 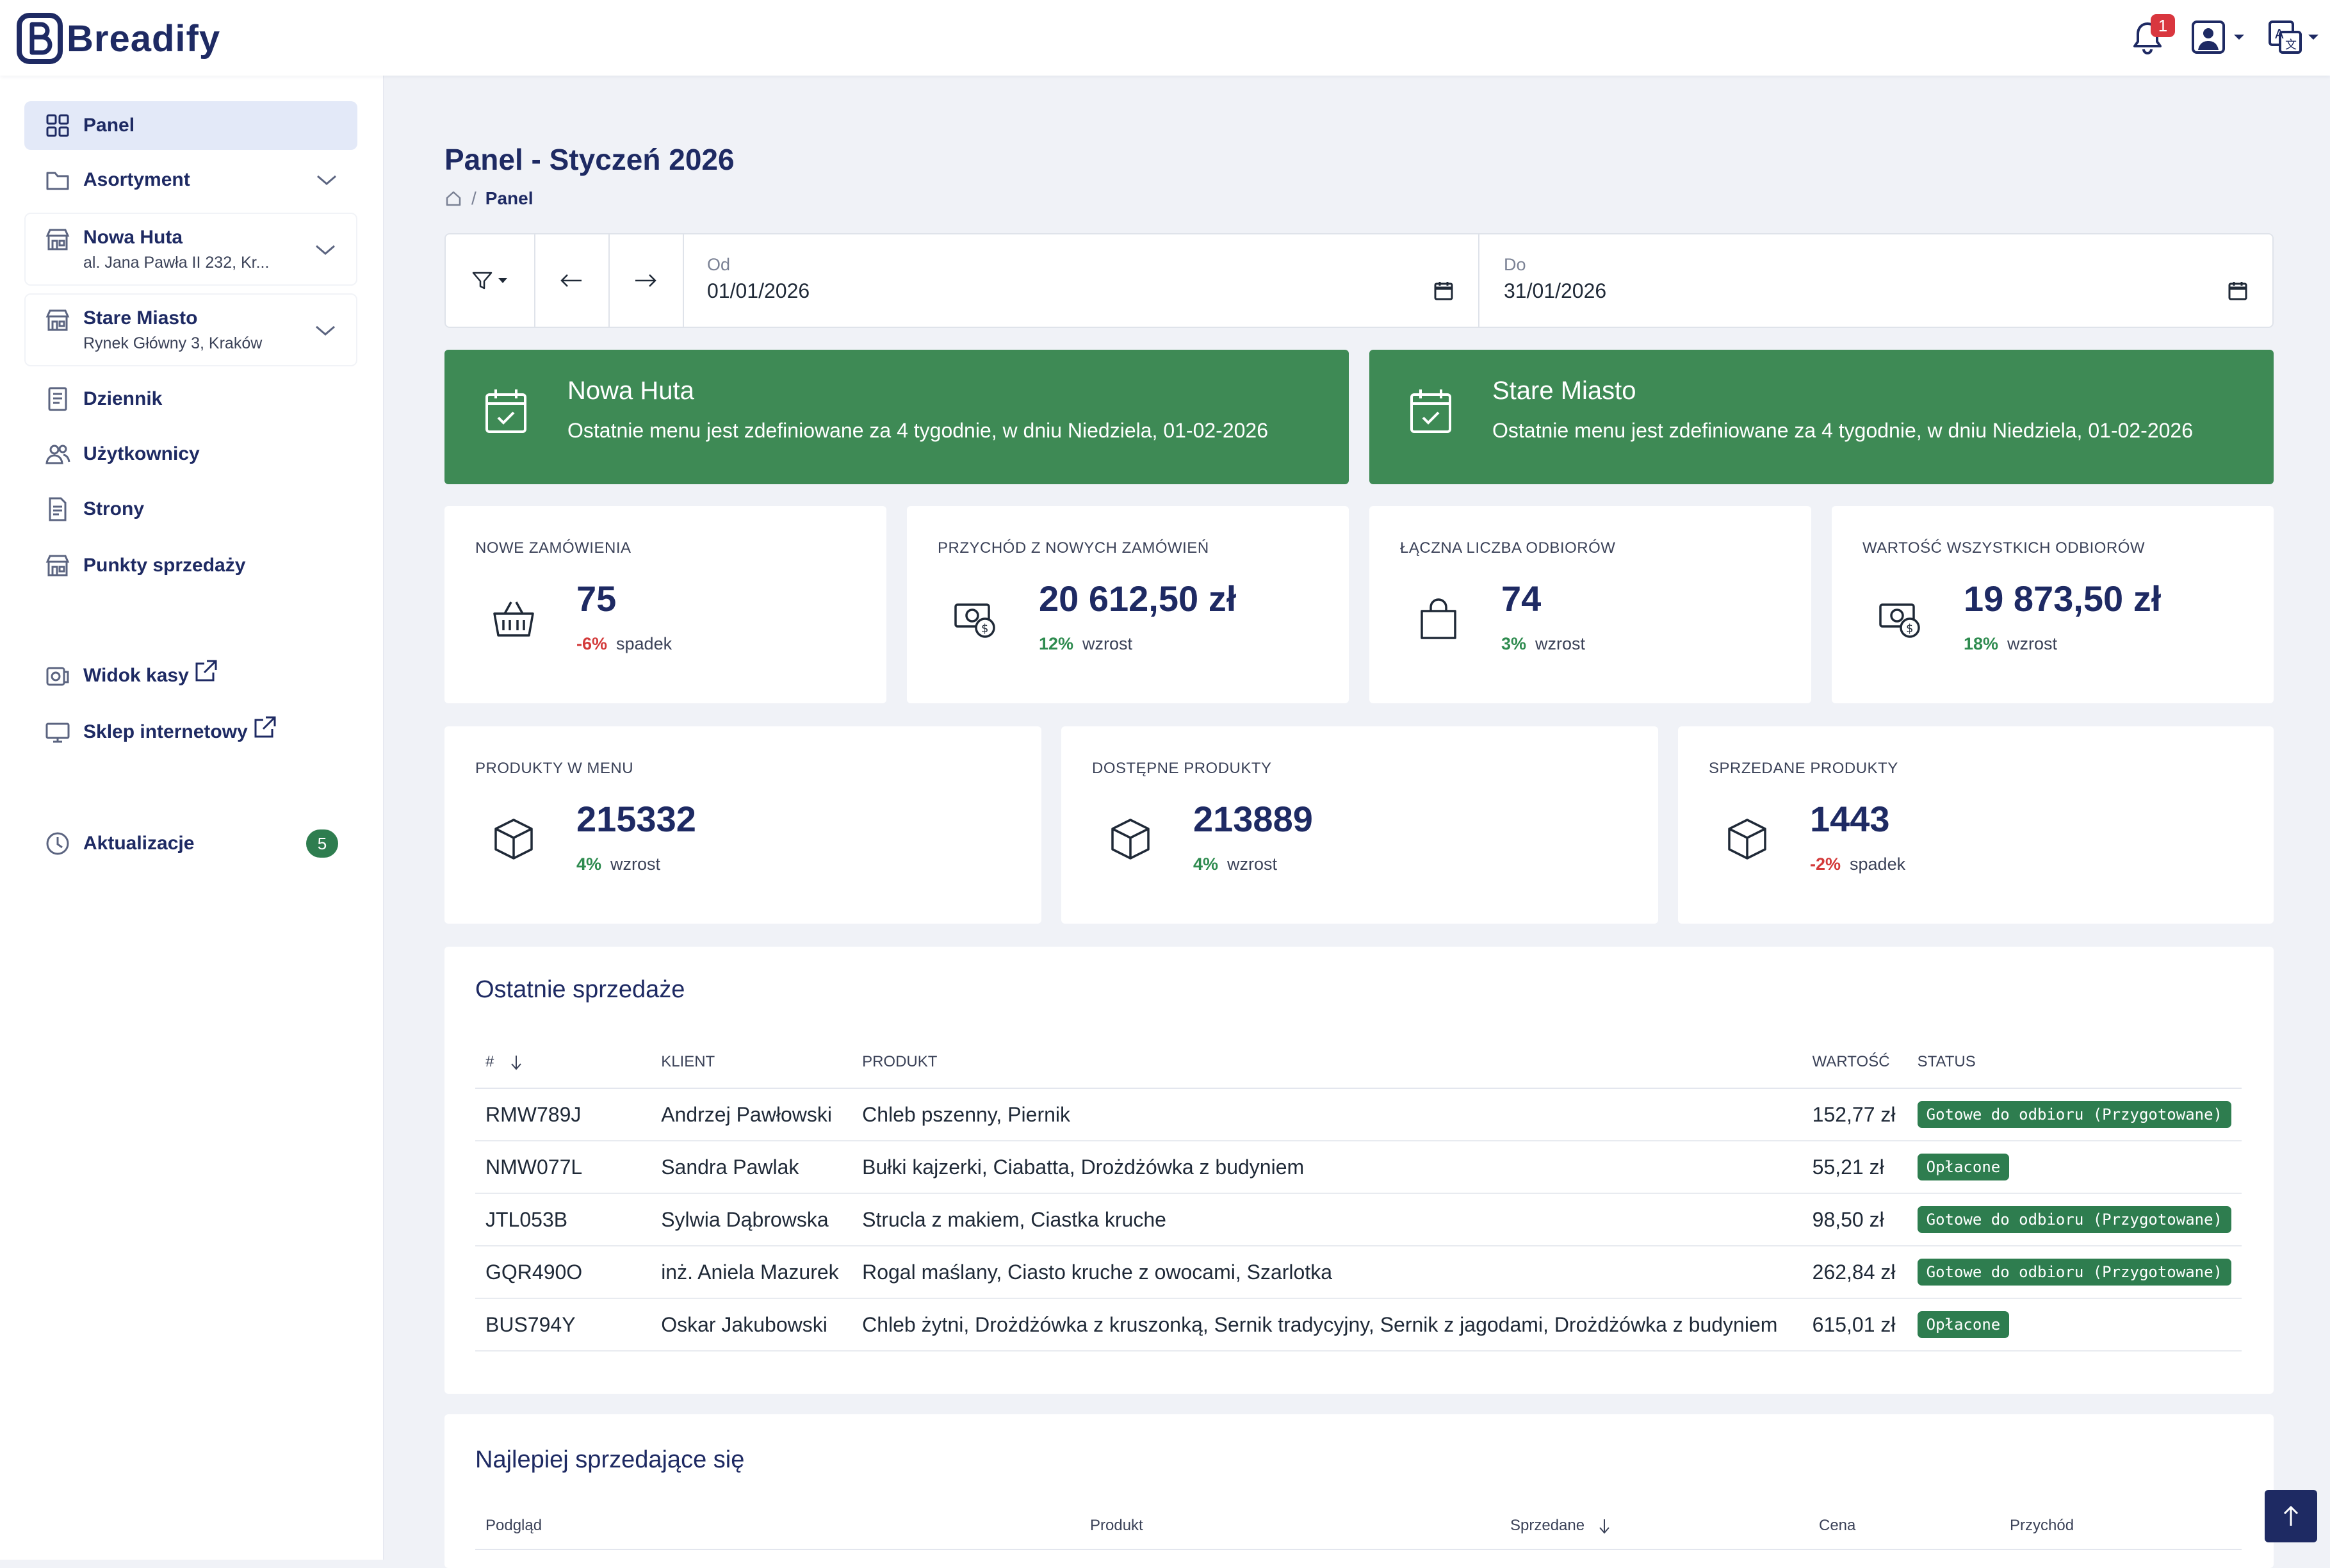 What do you see at coordinates (1521, 598) in the screenshot?
I see `stat-value: 74` at bounding box center [1521, 598].